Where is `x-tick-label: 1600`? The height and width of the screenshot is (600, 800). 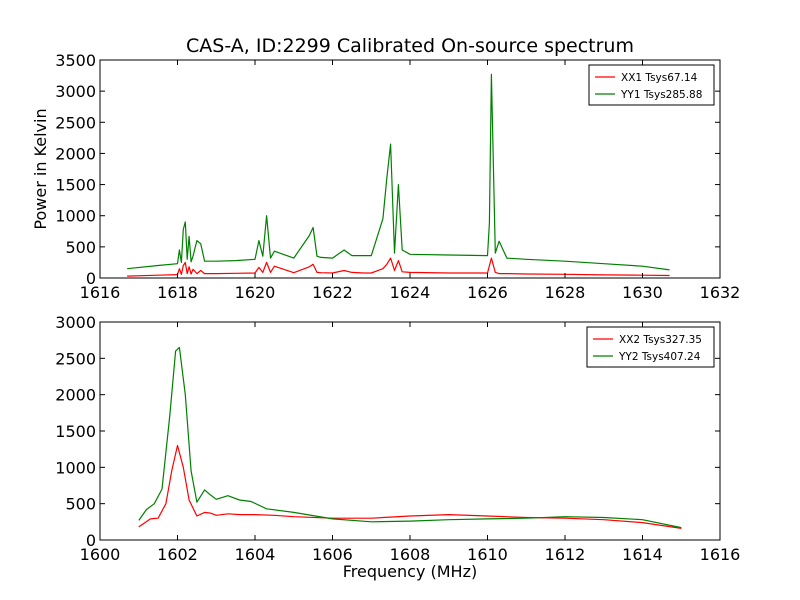 x-tick-label: 1600 is located at coordinates (100, 554).